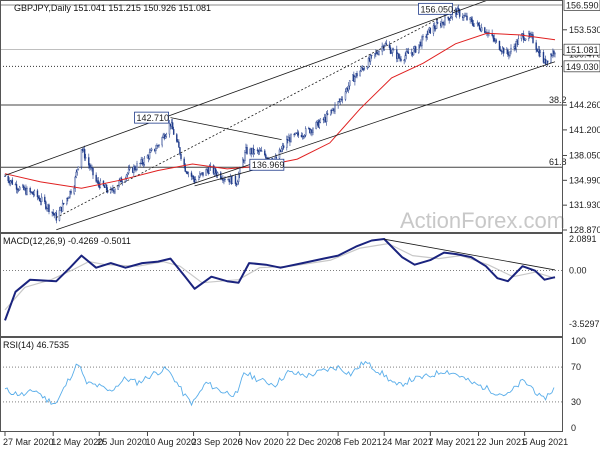 The height and width of the screenshot is (450, 600). I want to click on macd-ytick-label: 2.0891, so click(583, 239).